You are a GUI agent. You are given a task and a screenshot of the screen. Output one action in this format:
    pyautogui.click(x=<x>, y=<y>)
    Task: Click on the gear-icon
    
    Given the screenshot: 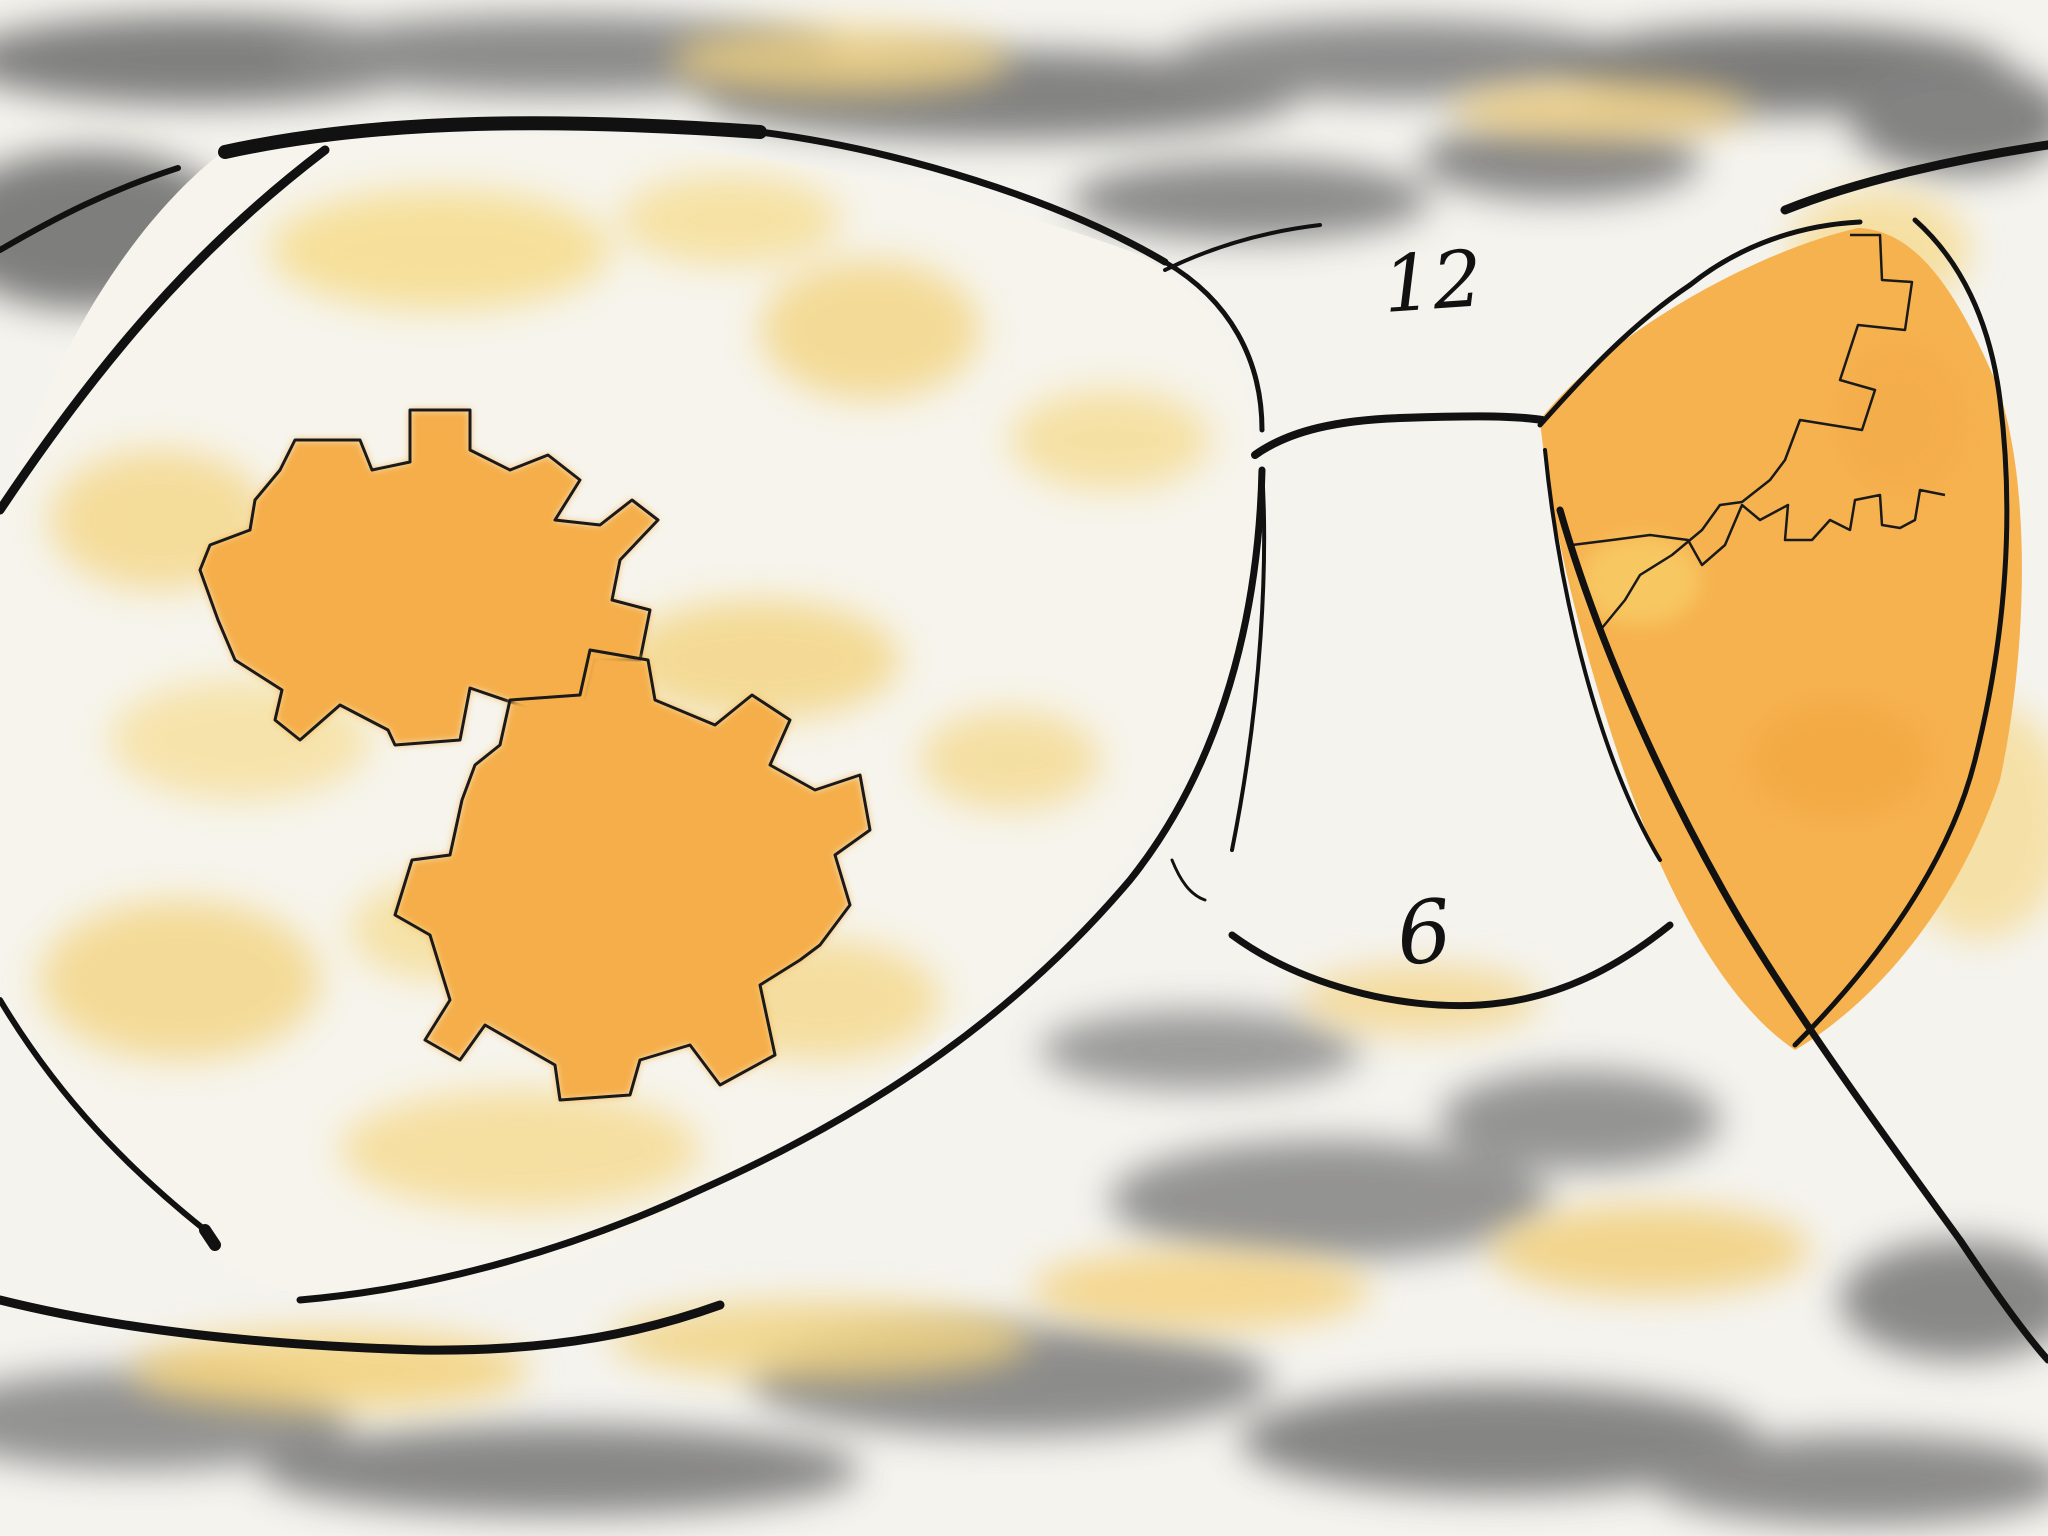 What is the action you would take?
    pyautogui.click(x=632, y=875)
    